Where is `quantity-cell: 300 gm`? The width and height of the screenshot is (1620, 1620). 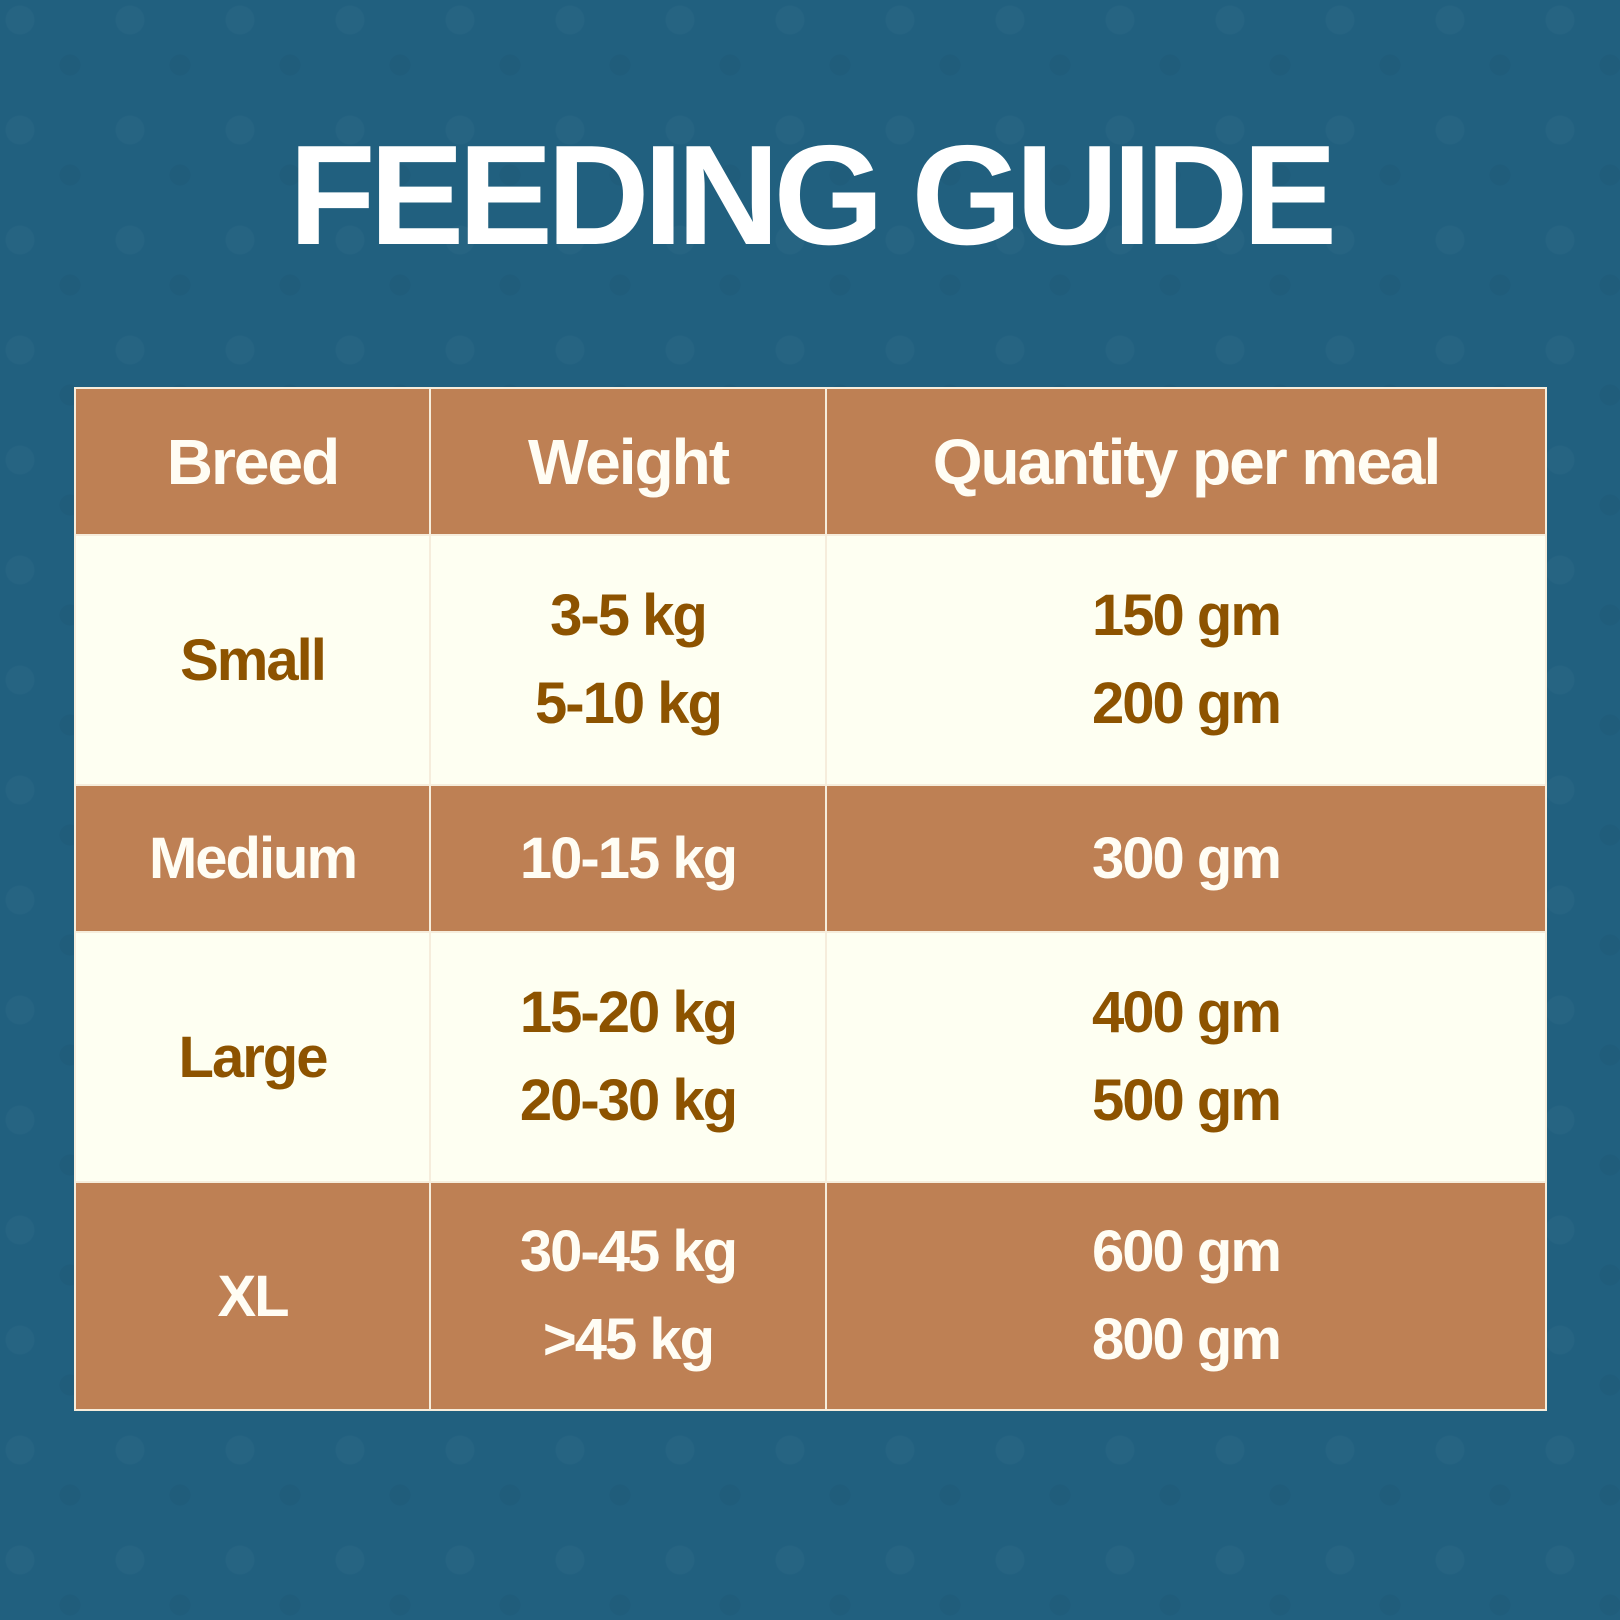
quantity-cell: 300 gm is located at coordinates (1186, 858).